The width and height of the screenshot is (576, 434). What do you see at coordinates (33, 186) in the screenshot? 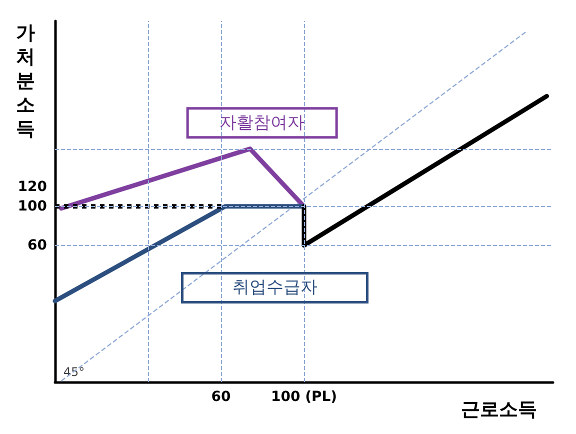
I see `y-tick-label: 120` at bounding box center [33, 186].